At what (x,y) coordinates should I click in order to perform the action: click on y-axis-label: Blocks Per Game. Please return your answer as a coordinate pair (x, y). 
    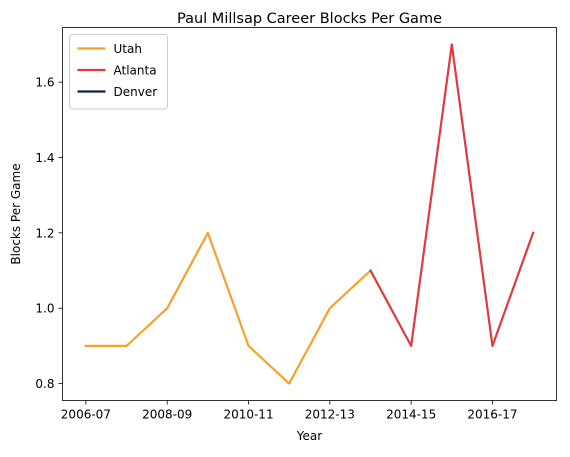
    Looking at the image, I should click on (16, 213).